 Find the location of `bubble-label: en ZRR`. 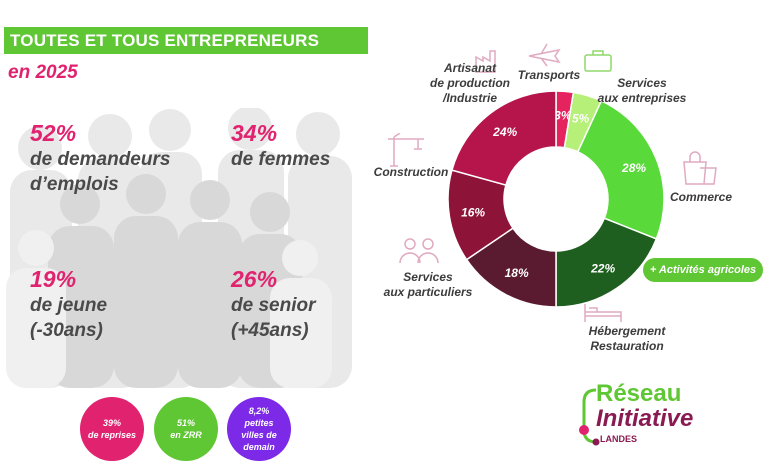

bubble-label: en ZRR is located at coordinates (186, 435).